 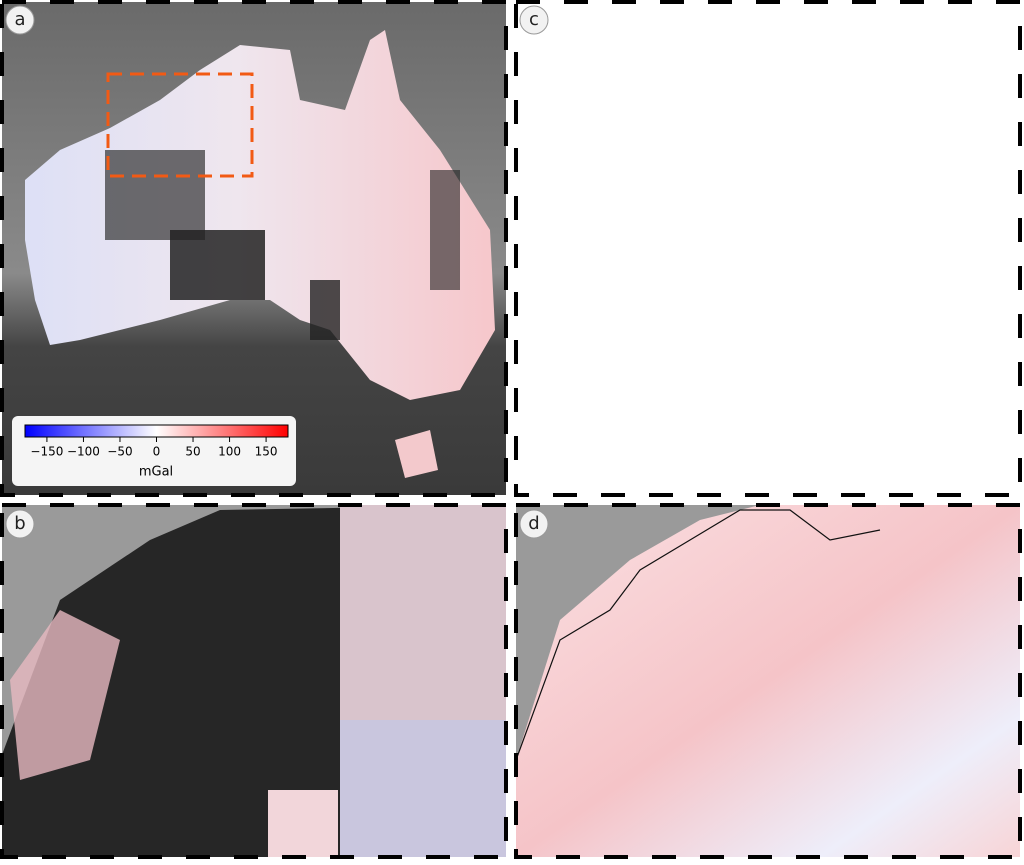 I want to click on panel-label: d, so click(x=533, y=523).